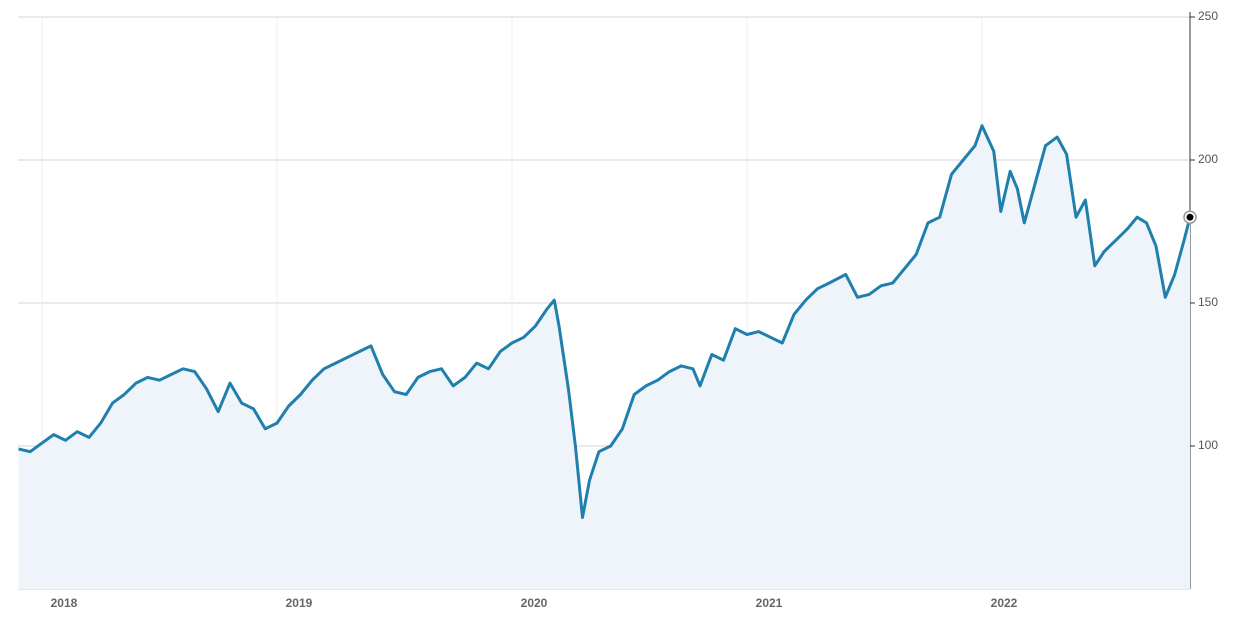  Describe the element at coordinates (1208, 445) in the screenshot. I see `y-tick-label: 100` at that location.